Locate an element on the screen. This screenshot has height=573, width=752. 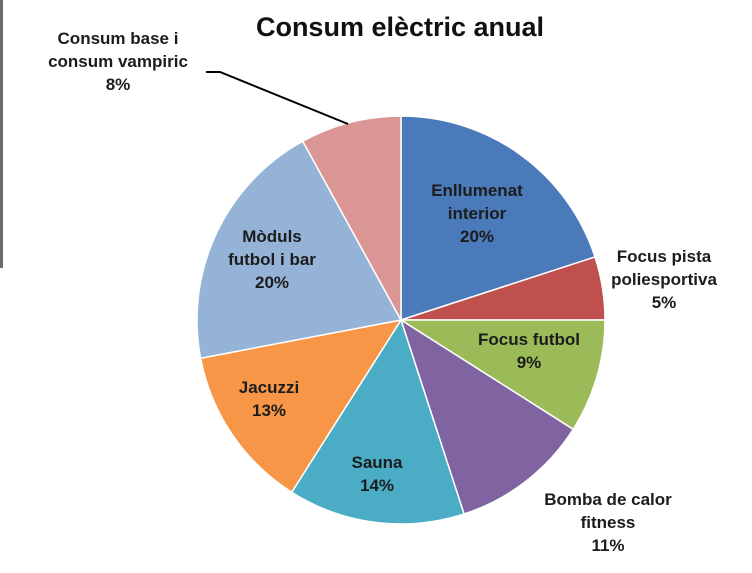
slice-name-line: Focus futbol is located at coordinates (529, 339).